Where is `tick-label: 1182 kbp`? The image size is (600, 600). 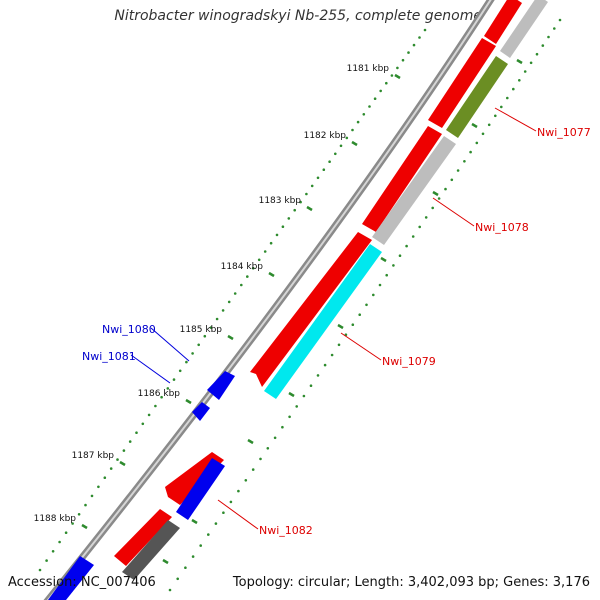
tick-label: 1182 kbp is located at coordinates (325, 136).